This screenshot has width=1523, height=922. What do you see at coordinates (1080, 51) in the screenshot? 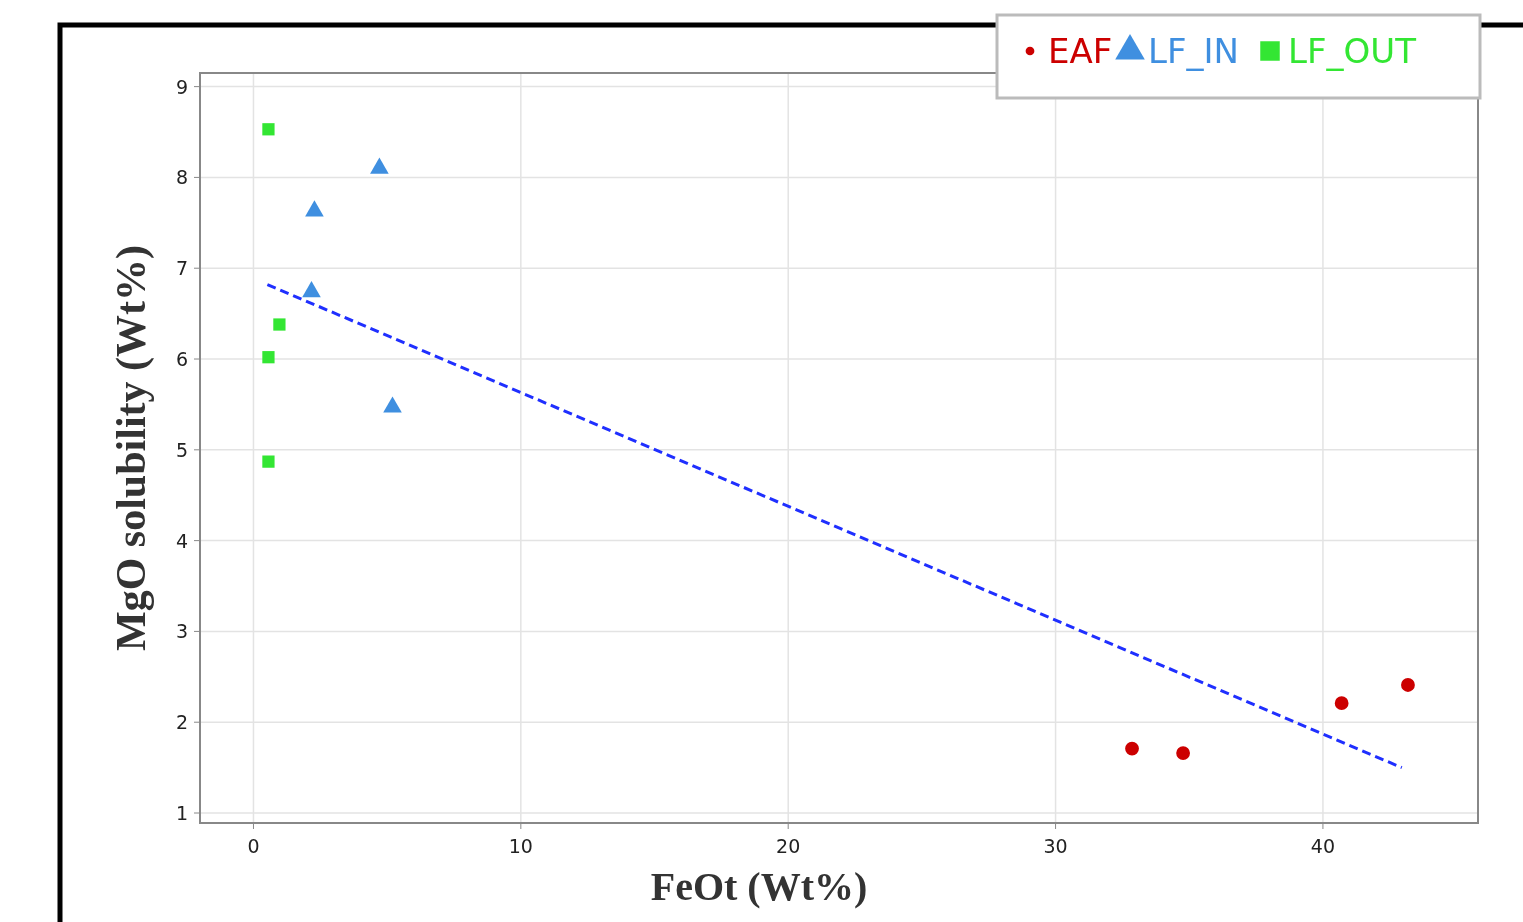
I see `legend-label: EAF` at bounding box center [1080, 51].